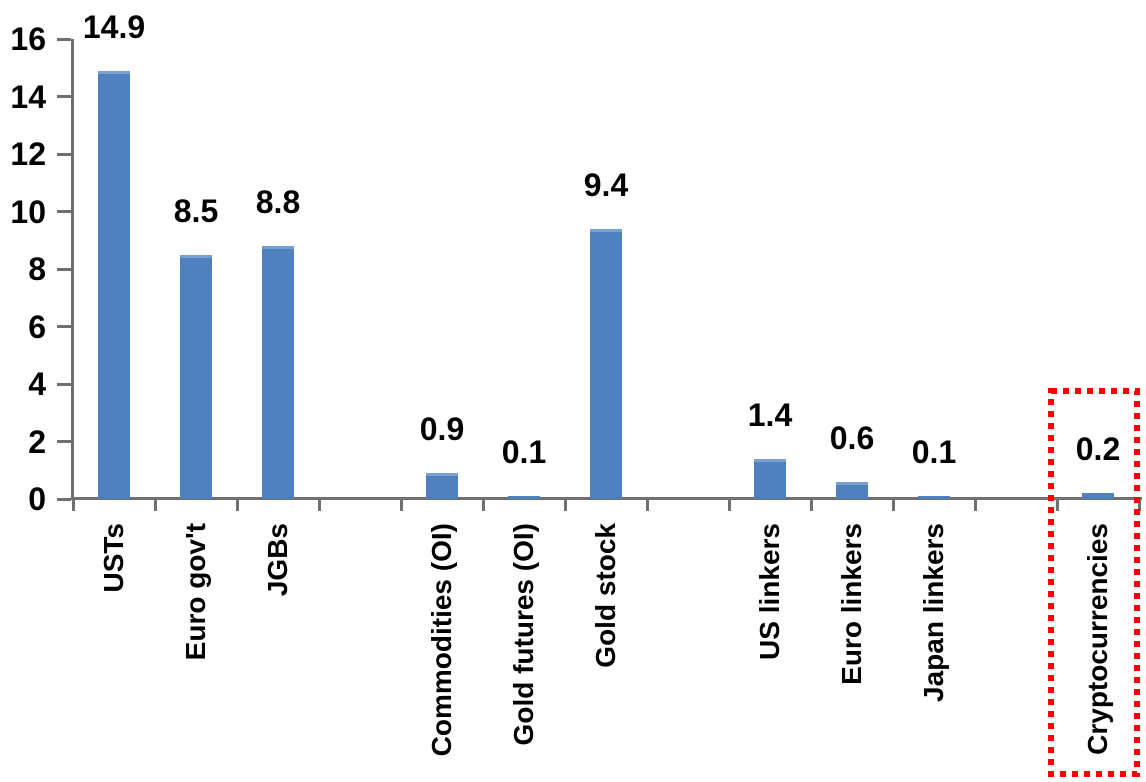 The width and height of the screenshot is (1146, 782). What do you see at coordinates (852, 490) in the screenshot?
I see `bar-euro-linkers` at bounding box center [852, 490].